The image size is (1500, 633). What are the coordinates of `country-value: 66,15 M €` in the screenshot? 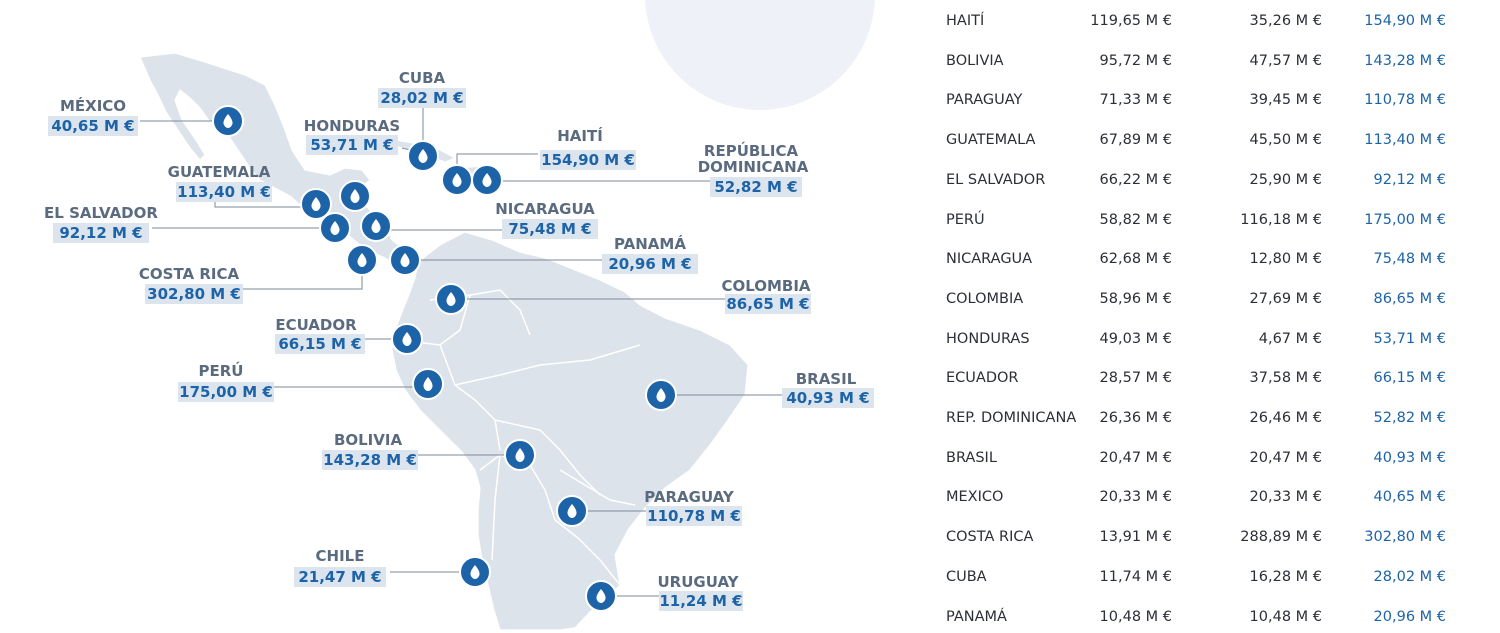 It's located at (319, 344).